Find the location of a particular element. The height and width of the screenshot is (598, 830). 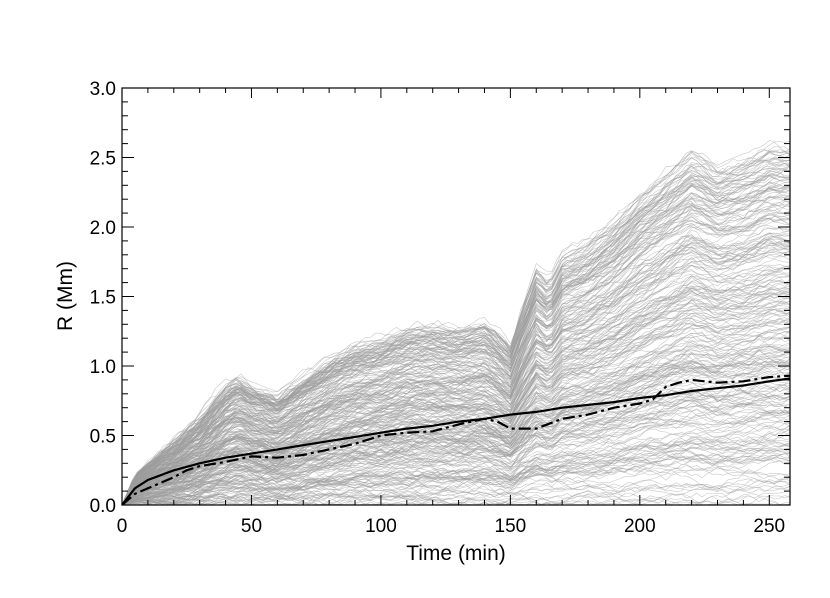

x-tick-label: 0 is located at coordinates (122, 526).